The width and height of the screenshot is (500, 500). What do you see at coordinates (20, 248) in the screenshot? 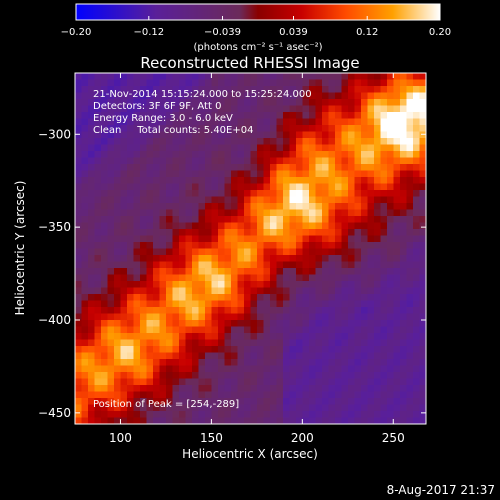
I see `y-axis-label: Heliocentric Y (arcsec)` at bounding box center [20, 248].